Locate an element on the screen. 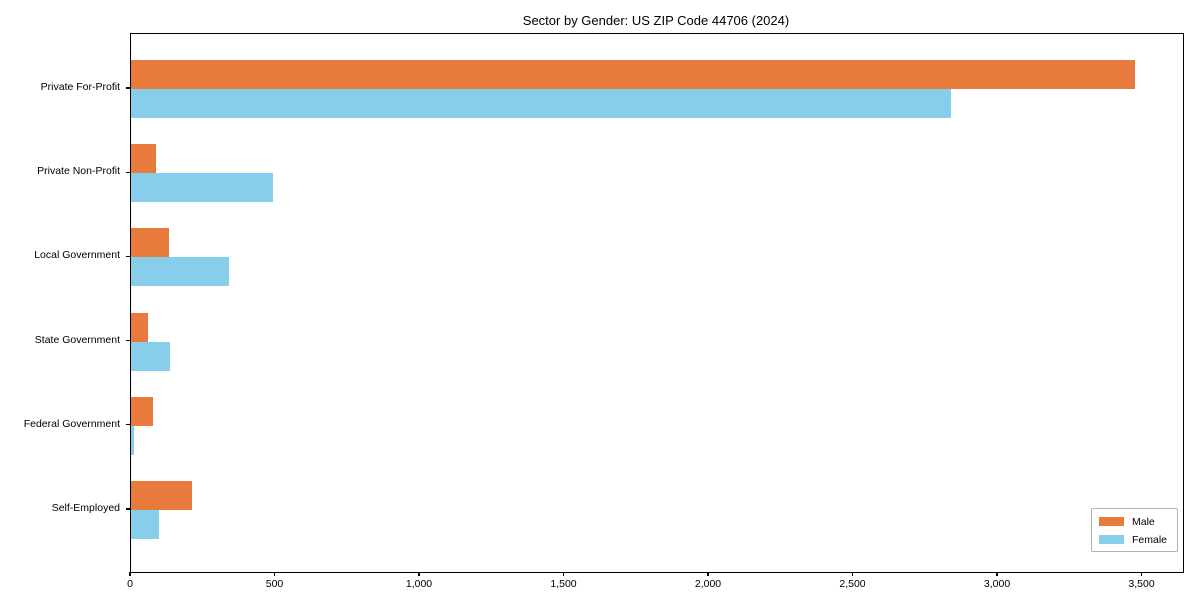 The image size is (1200, 600). legend-item-female: Female is located at coordinates (1134, 539).